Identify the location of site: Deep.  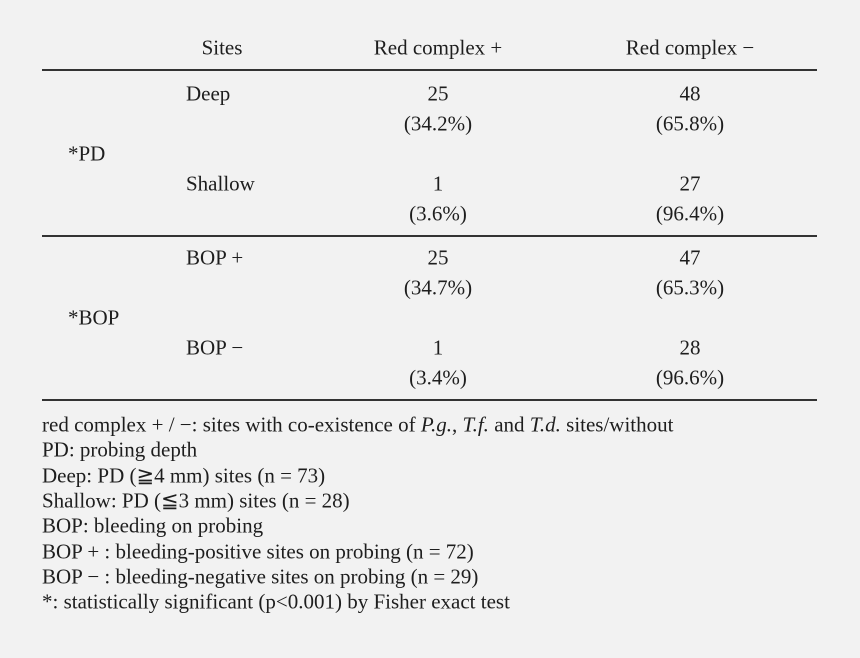
(208, 93).